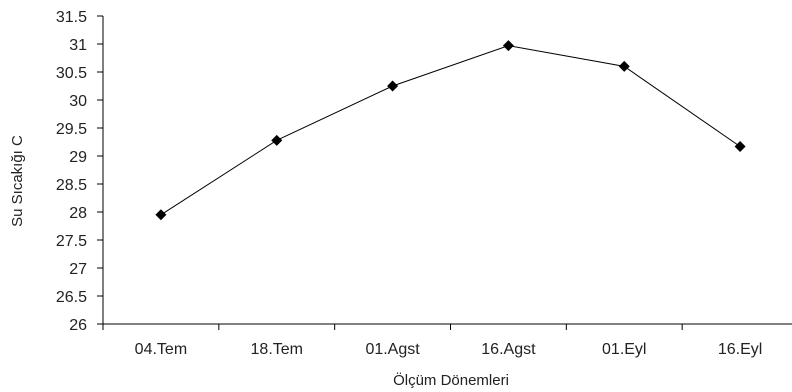  Describe the element at coordinates (78, 157) in the screenshot. I see `y-tick-label: 29` at that location.